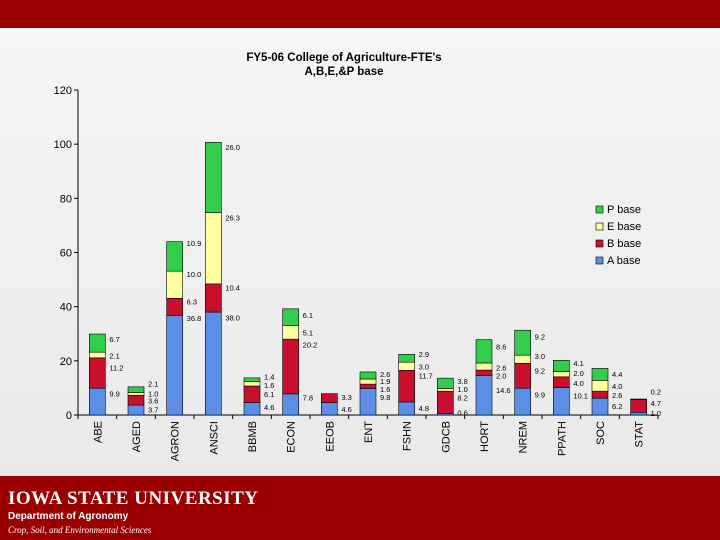 The width and height of the screenshot is (720, 540). I want to click on data-label: 36.8, so click(194, 318).